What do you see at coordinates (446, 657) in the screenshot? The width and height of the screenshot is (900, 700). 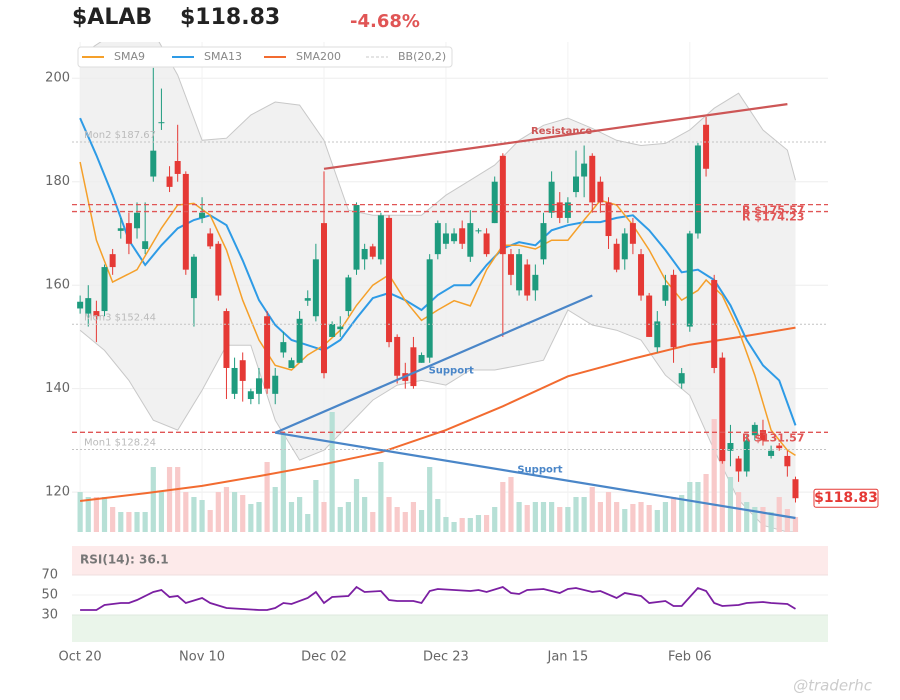 I see `x-tick-label: Dec 23` at bounding box center [446, 657].